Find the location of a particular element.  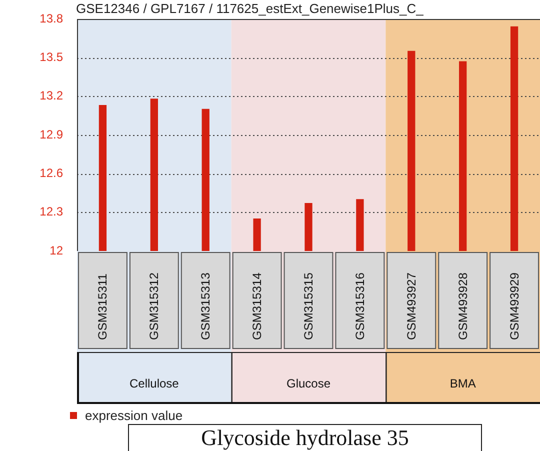

y-tick-label: 13.8 is located at coordinates (52, 18).